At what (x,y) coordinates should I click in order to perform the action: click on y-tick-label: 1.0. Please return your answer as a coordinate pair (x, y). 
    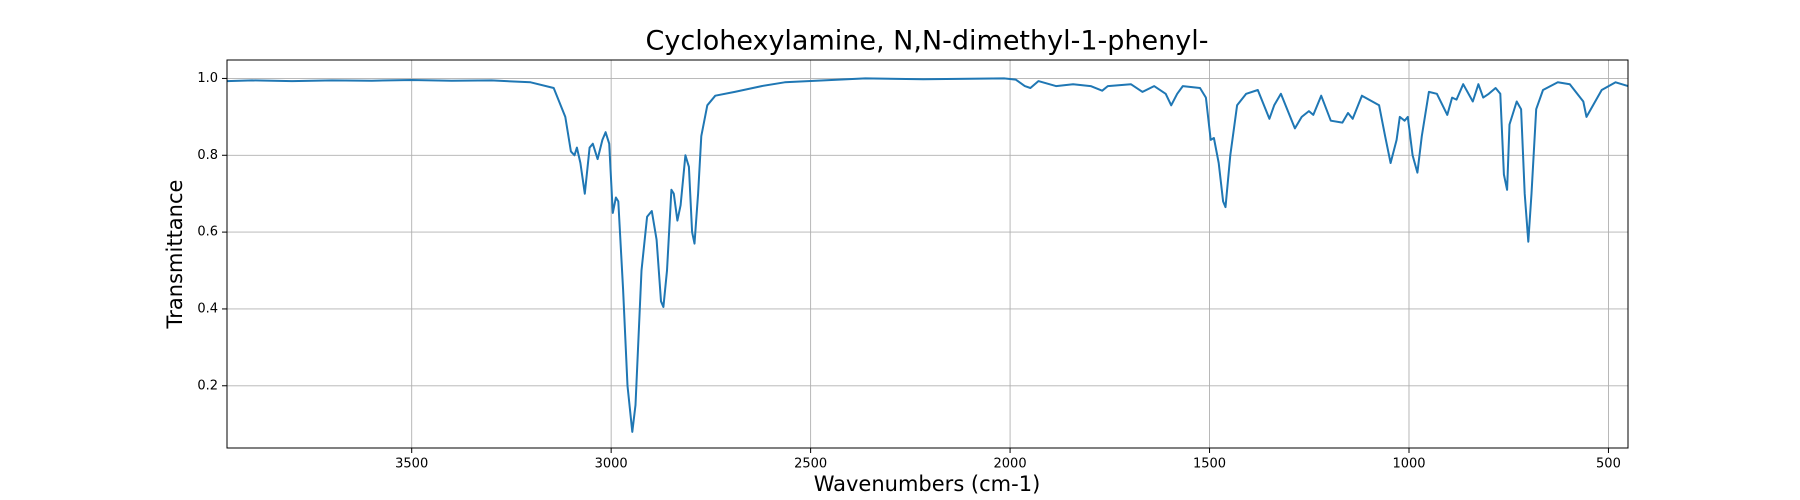
    Looking at the image, I should click on (207, 78).